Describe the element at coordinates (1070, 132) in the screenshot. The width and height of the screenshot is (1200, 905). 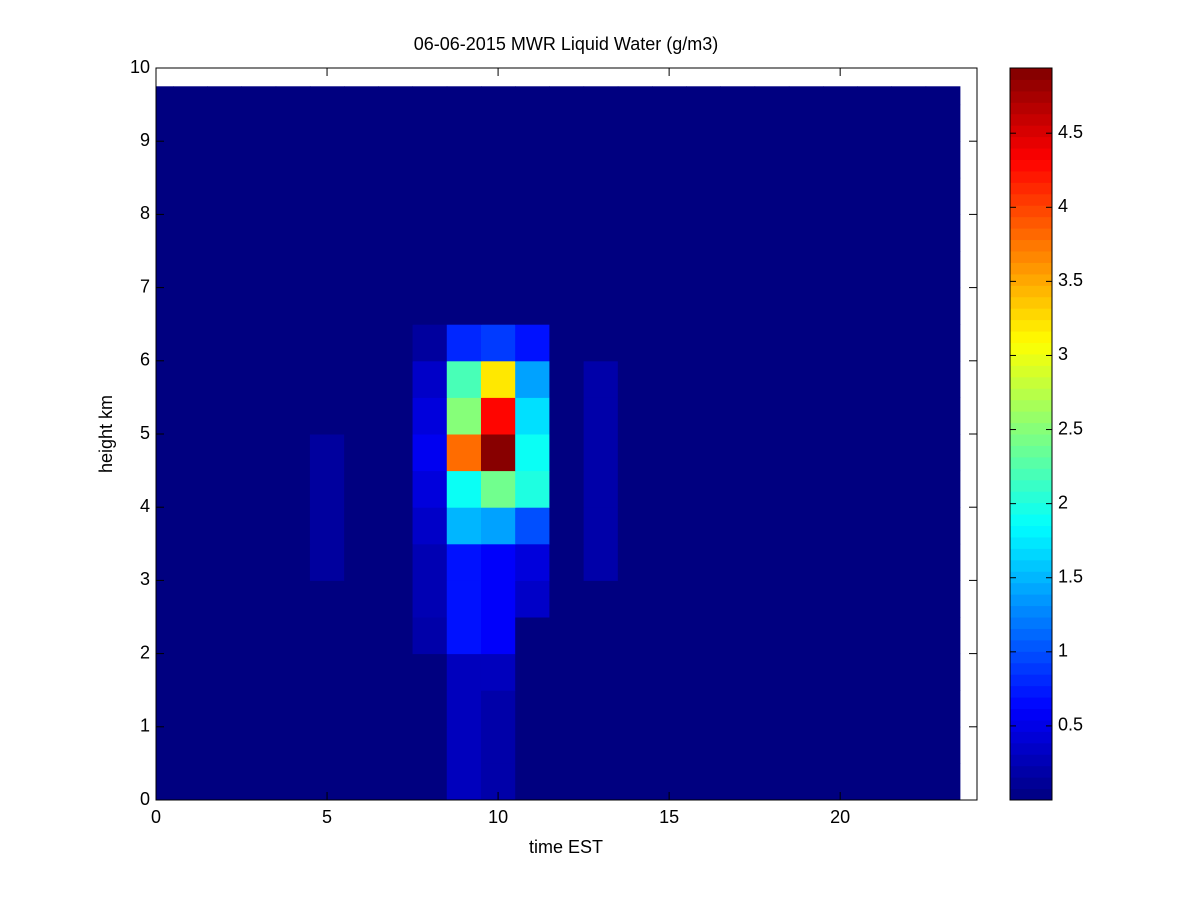
I see `colorbar-tick-label: 4.5` at that location.